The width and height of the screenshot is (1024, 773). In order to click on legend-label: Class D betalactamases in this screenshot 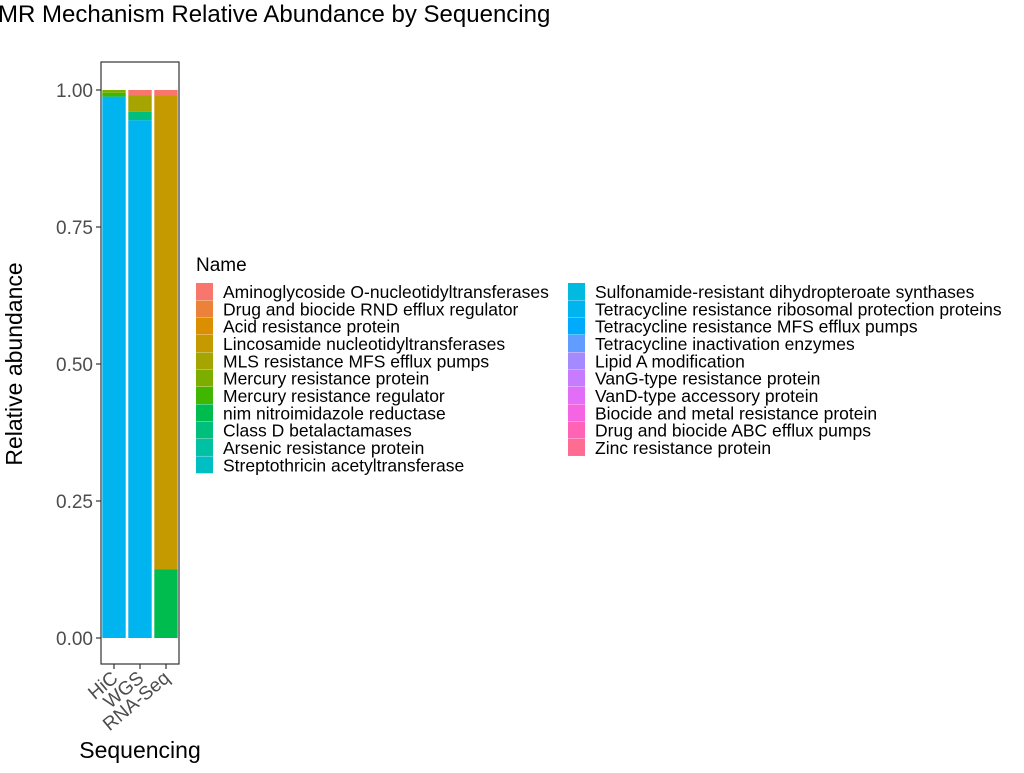, I will do `click(317, 431)`.